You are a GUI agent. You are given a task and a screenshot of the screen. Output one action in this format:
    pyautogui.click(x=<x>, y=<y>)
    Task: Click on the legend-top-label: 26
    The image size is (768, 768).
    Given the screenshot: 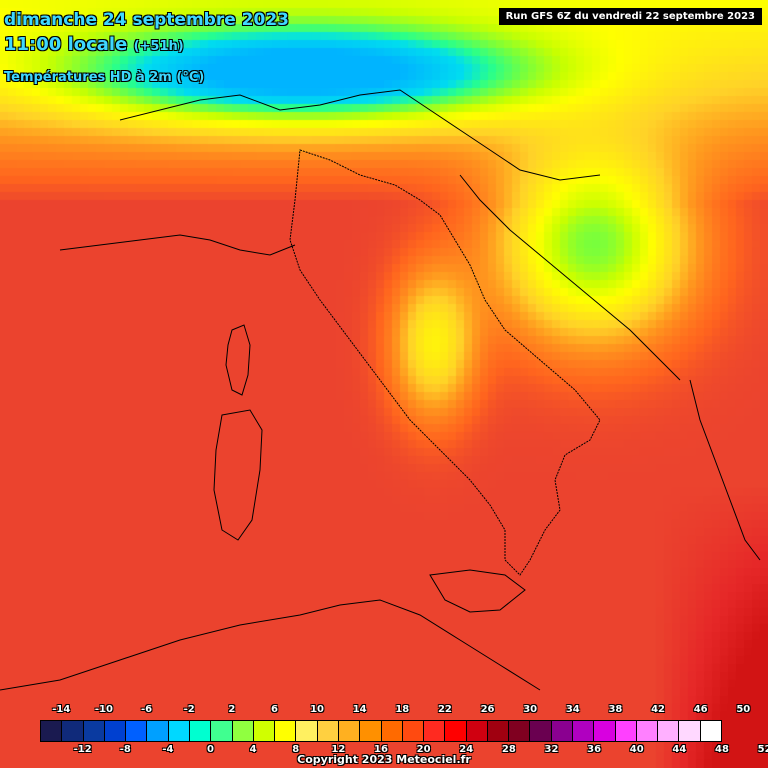 What is the action you would take?
    pyautogui.click(x=487, y=709)
    